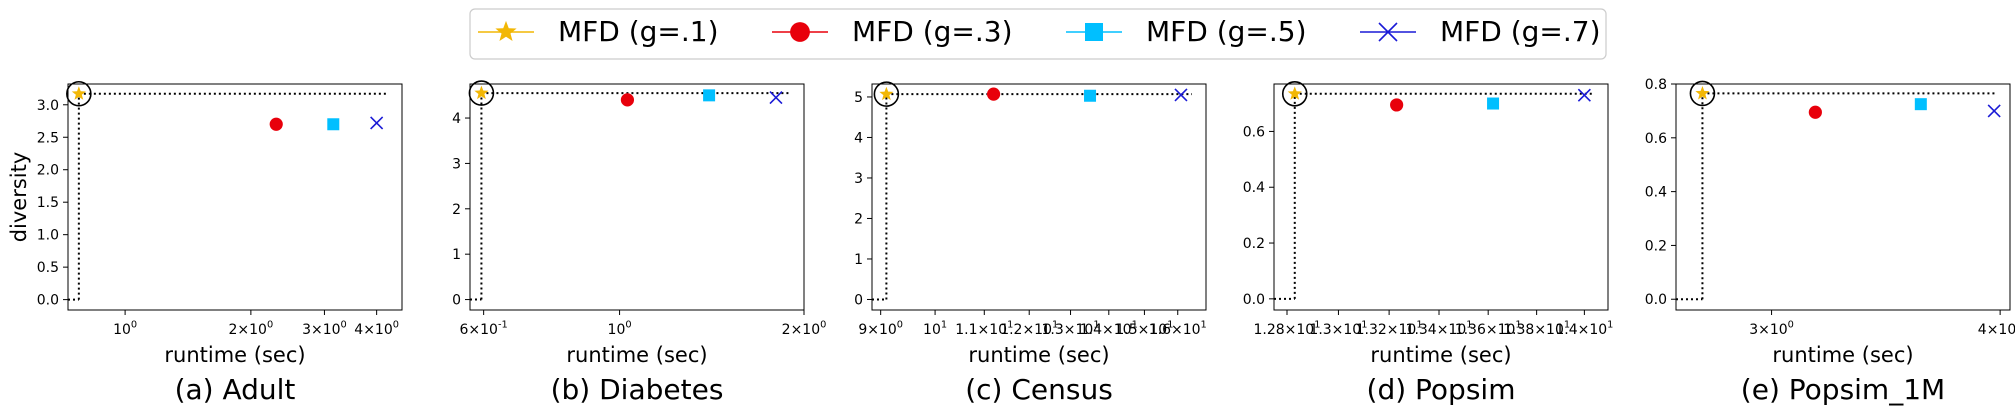 The image size is (2015, 419). Describe the element at coordinates (48, 268) in the screenshot. I see `y-tick-label: 0.5` at that location.